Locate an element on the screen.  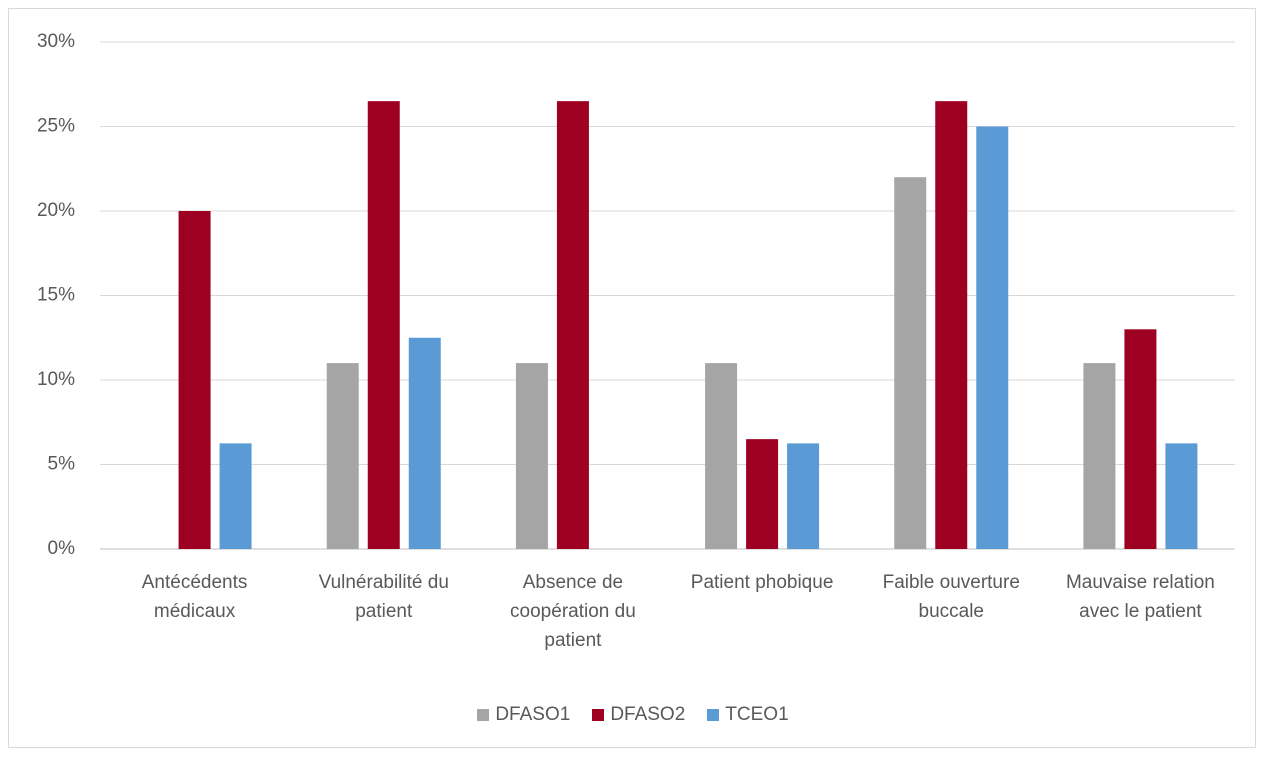
legend-label: DFASO2 is located at coordinates (648, 714).